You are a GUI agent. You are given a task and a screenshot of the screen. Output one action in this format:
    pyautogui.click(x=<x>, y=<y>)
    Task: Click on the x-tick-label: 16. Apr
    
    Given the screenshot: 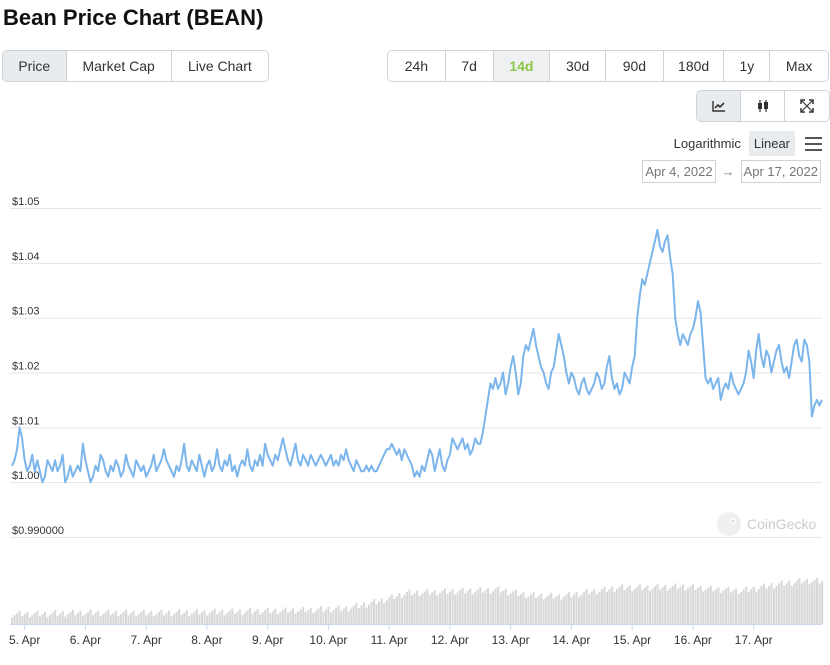 What is the action you would take?
    pyautogui.click(x=693, y=640)
    